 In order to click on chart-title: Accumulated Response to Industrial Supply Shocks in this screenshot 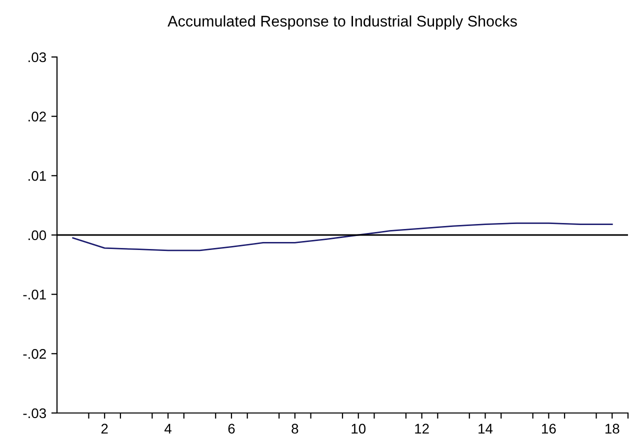, I will do `click(342, 22)`.